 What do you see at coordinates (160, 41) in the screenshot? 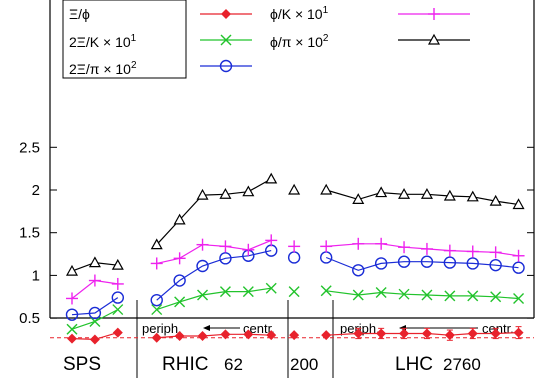
I see `legend-entry-1: 2Ξ/K × 101` at bounding box center [160, 41].